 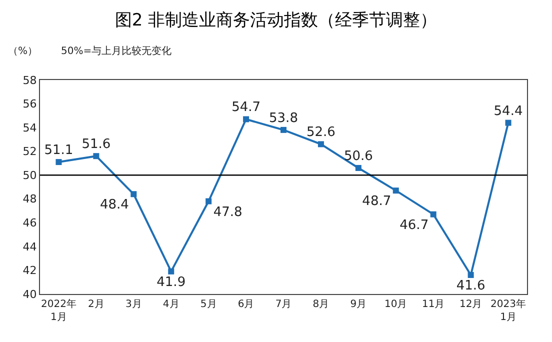 What do you see at coordinates (96, 144) in the screenshot?
I see `data-label: 51.6` at bounding box center [96, 144].